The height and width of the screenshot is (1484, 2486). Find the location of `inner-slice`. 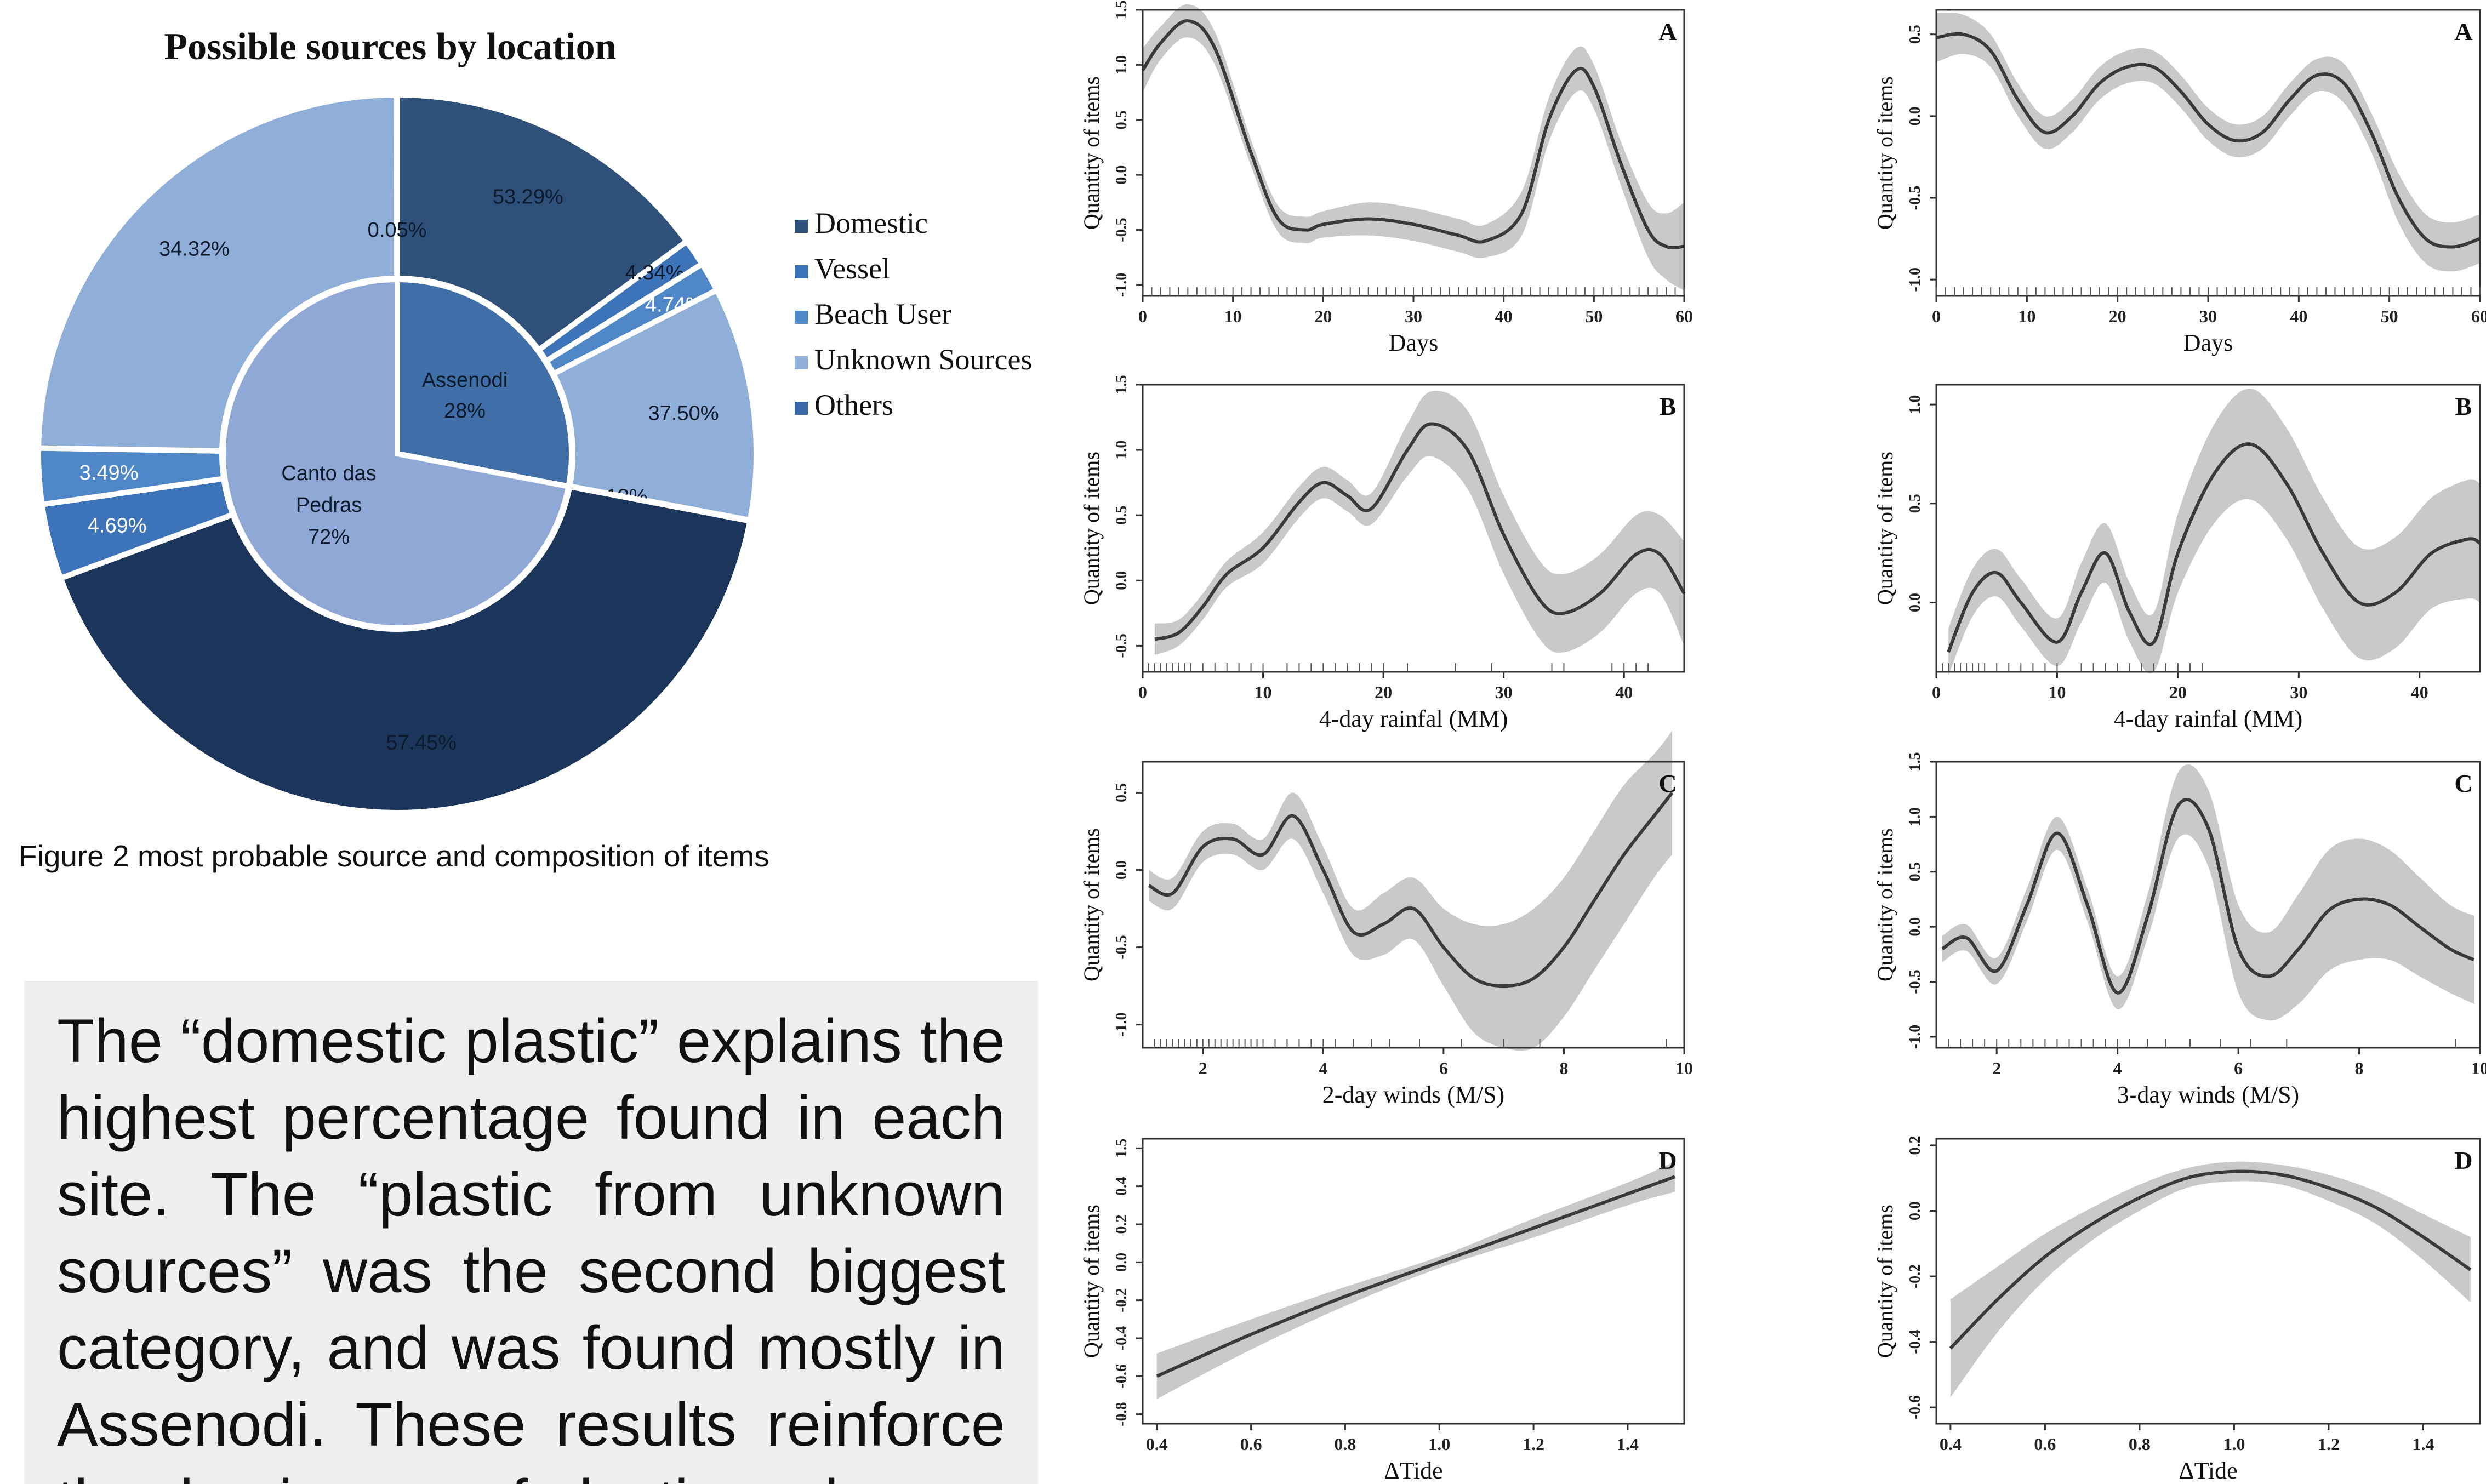

inner-slice is located at coordinates (396, 453).